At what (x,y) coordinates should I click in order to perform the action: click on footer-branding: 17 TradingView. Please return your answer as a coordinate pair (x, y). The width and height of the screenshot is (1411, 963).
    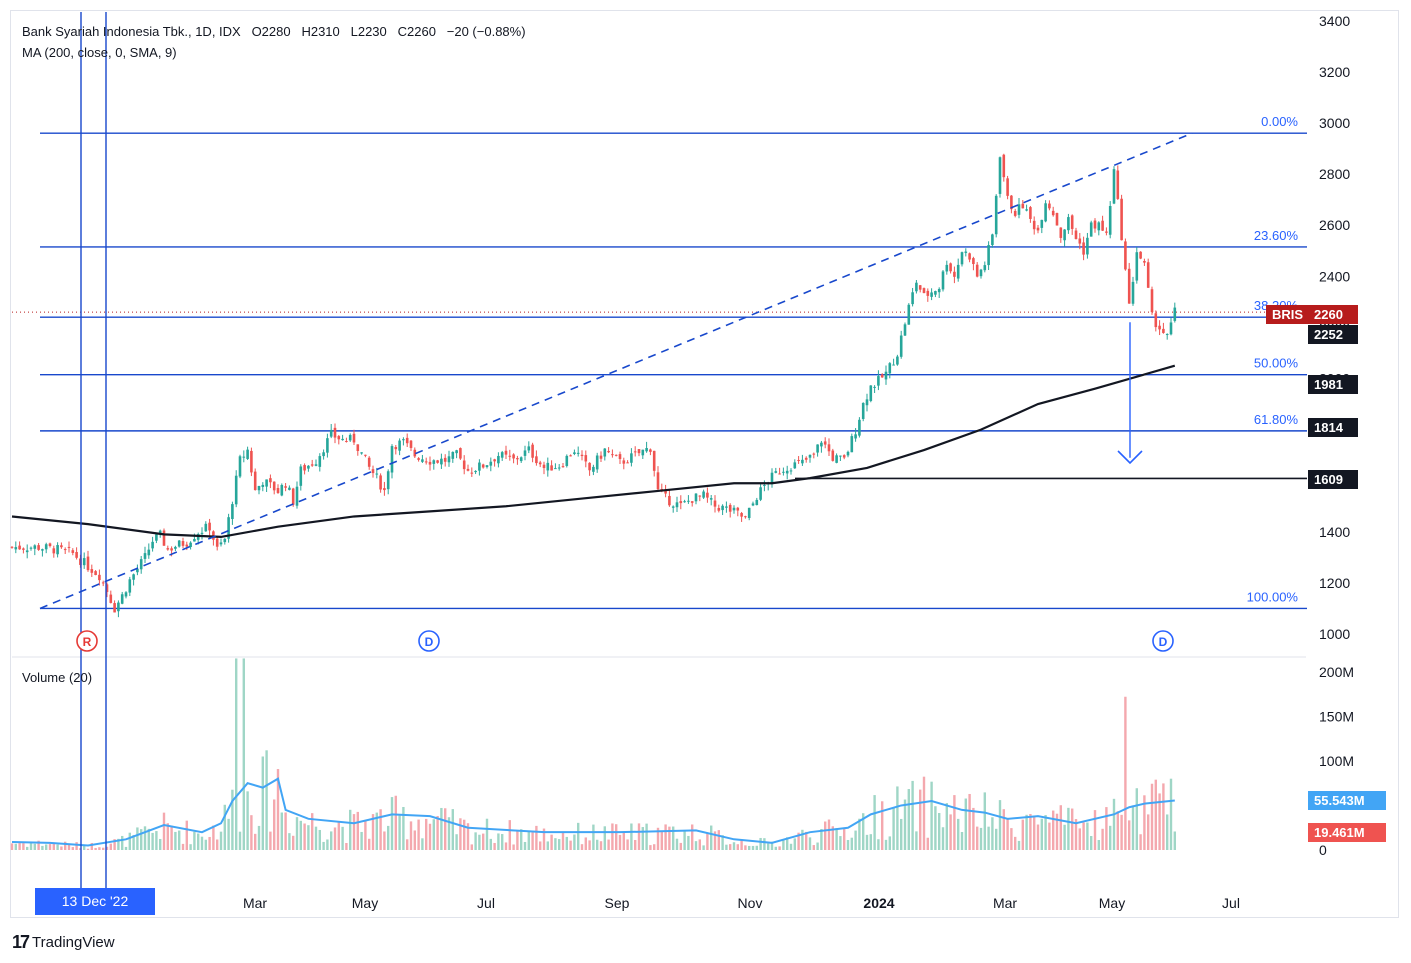
    Looking at the image, I should click on (63, 942).